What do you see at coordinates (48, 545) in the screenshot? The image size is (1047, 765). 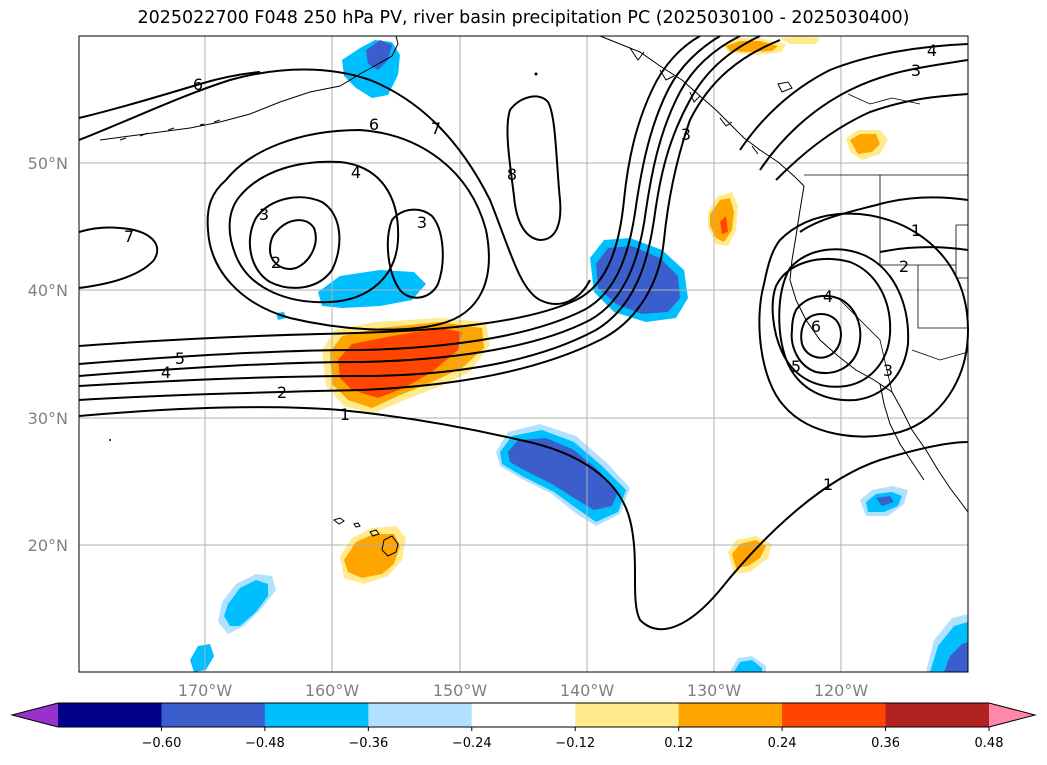 I see `lat-label: 20°N` at bounding box center [48, 545].